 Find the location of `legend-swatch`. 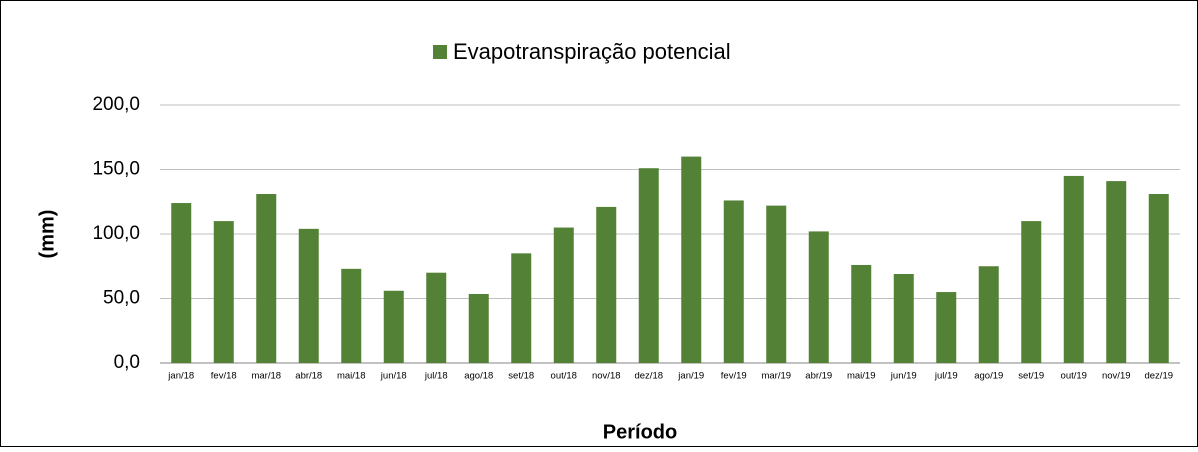

legend-swatch is located at coordinates (440, 52).